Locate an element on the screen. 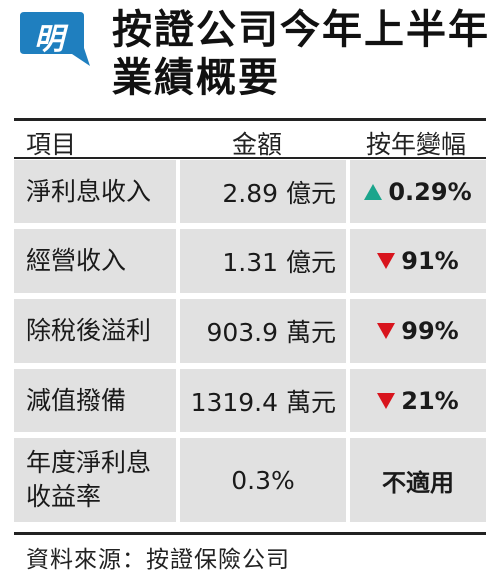 This screenshot has height=586, width=500. title-line-1: 按證公司今年上半年 is located at coordinates (301, 30).